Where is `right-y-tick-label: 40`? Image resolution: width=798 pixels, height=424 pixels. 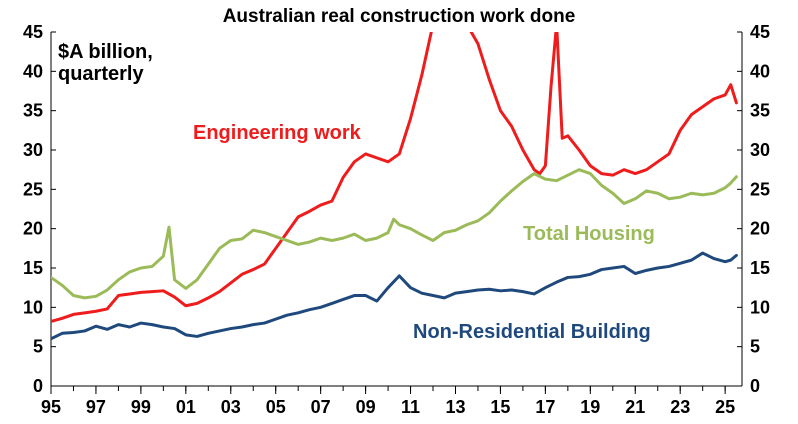
right-y-tick-label: 40 is located at coordinates (760, 71).